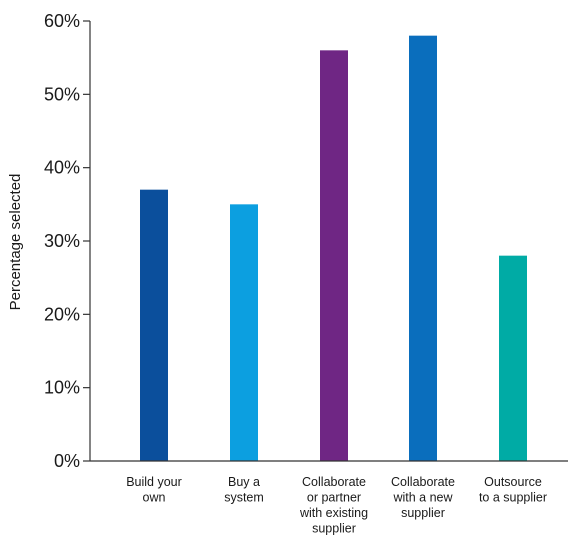  Describe the element at coordinates (67, 461) in the screenshot. I see `y-tick-label: 0%` at that location.